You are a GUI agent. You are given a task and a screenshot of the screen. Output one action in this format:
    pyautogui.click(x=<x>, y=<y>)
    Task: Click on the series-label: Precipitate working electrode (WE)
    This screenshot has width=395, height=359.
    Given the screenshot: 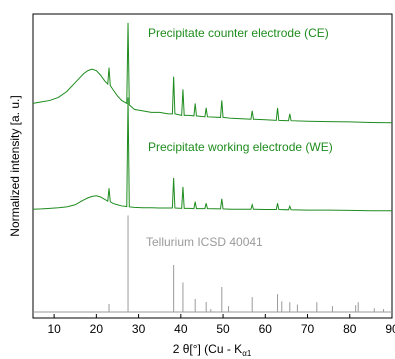 What is the action you would take?
    pyautogui.click(x=240, y=147)
    